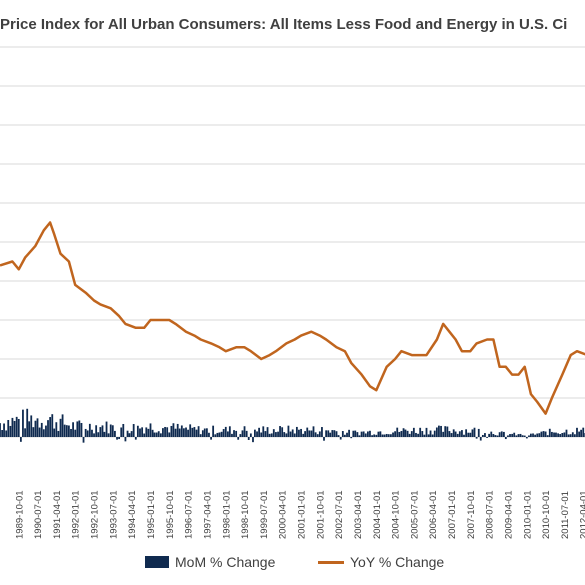 This screenshot has height=585, width=585. What do you see at coordinates (565, 515) in the screenshot?
I see `x-tick-label: 2011-07-01` at bounding box center [565, 515].